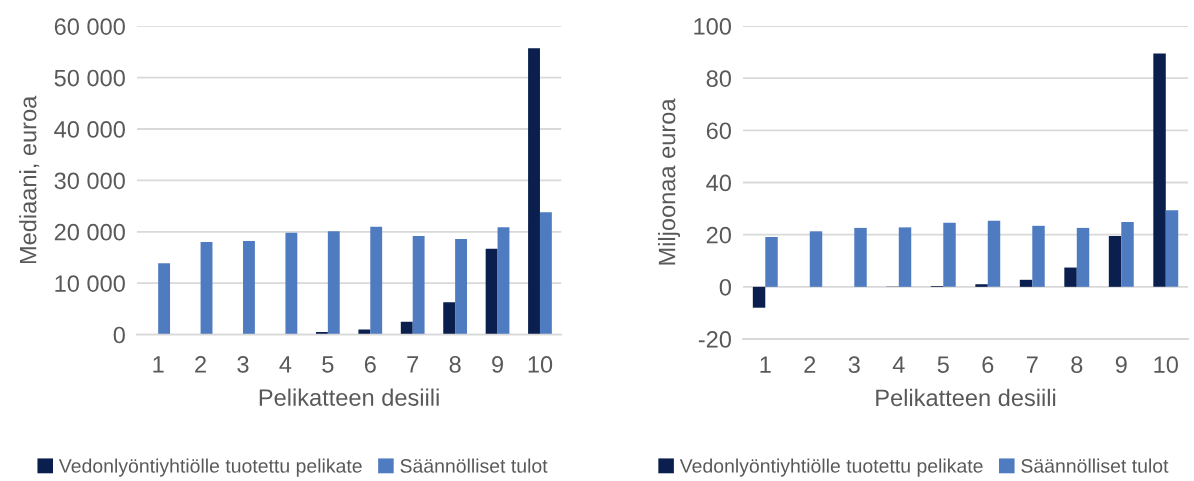 This screenshot has width=1194, height=481. I want to click on y-tick-label: 20 000, so click(89, 232).